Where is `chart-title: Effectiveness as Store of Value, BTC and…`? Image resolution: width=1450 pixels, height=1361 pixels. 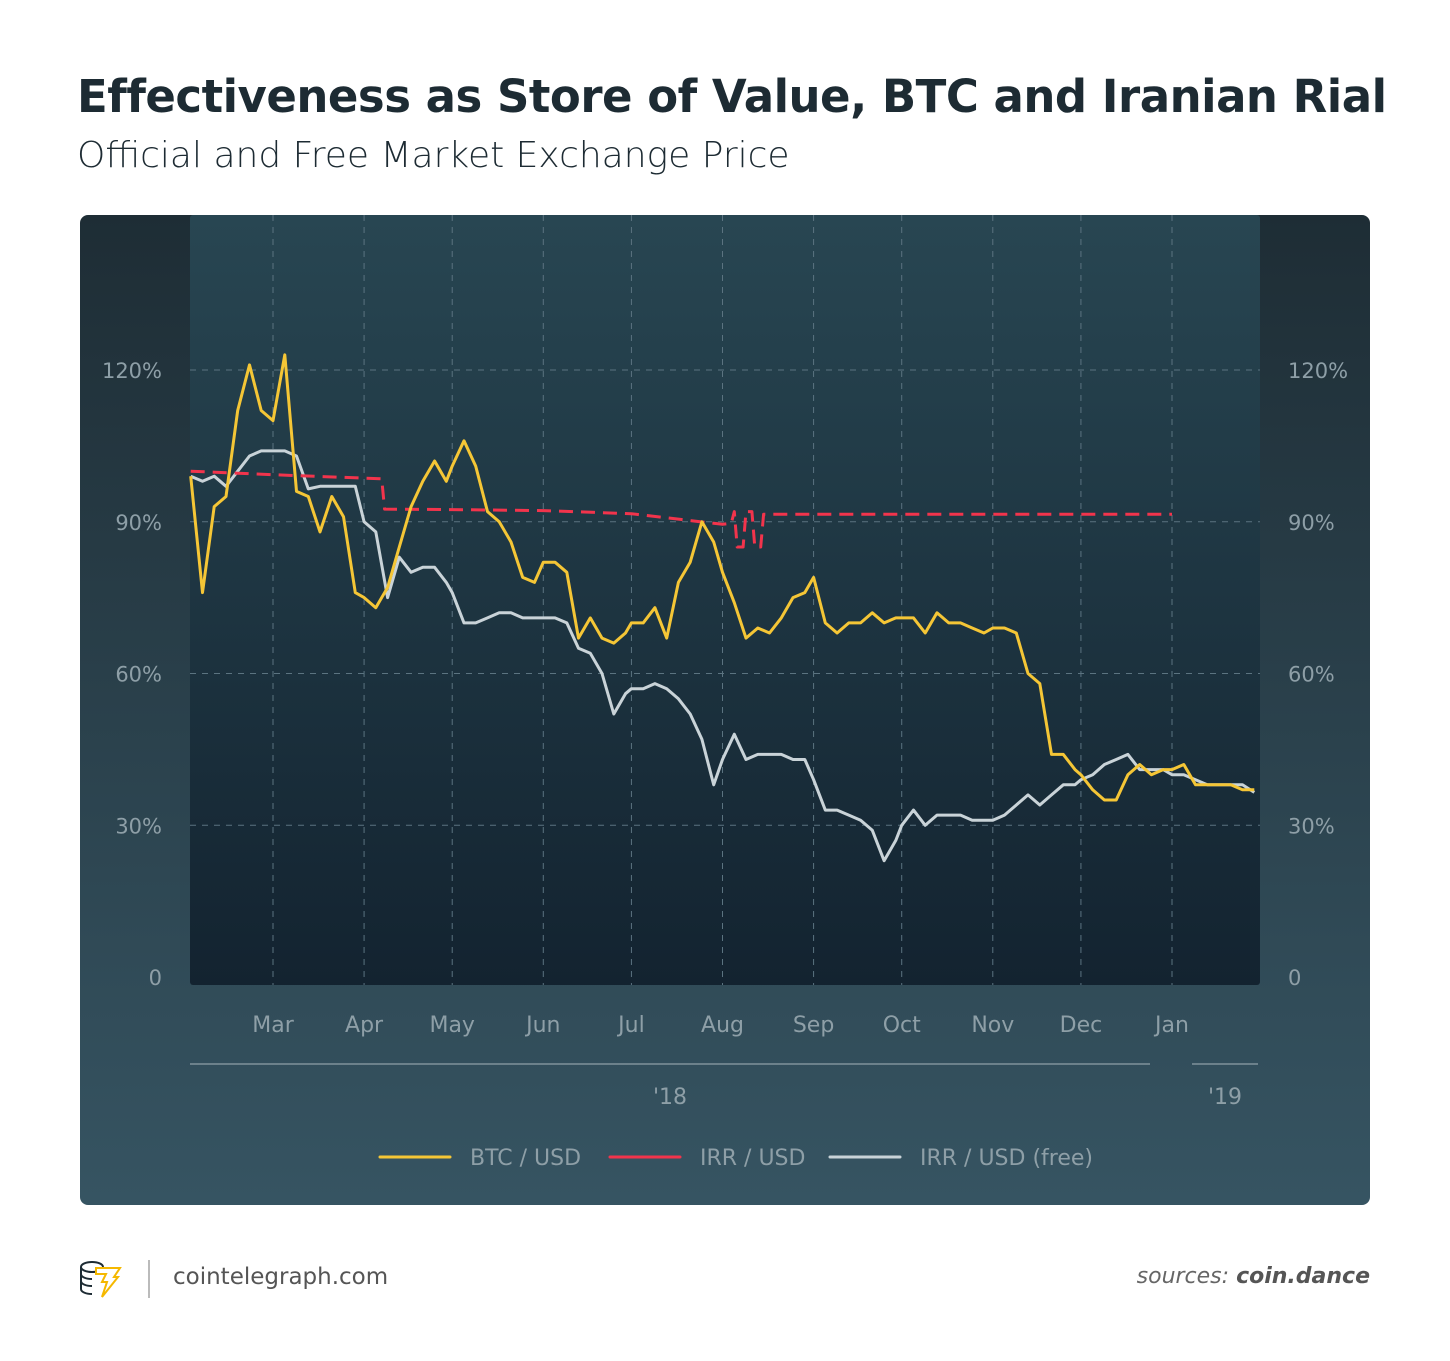 chart-title: Effectiveness as Store of Value, BTC and… is located at coordinates (732, 96).